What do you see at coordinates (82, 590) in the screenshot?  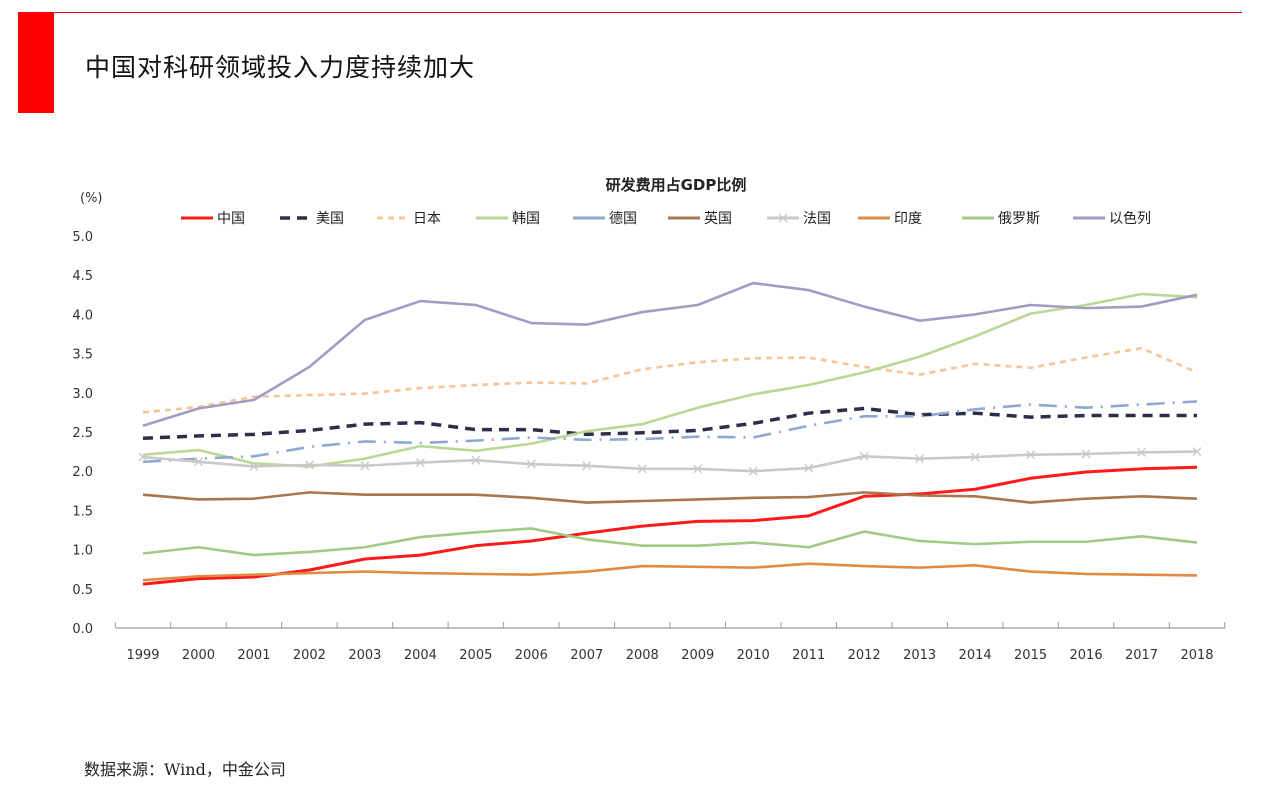 I see `y-tick-label: 0.5` at bounding box center [82, 590].